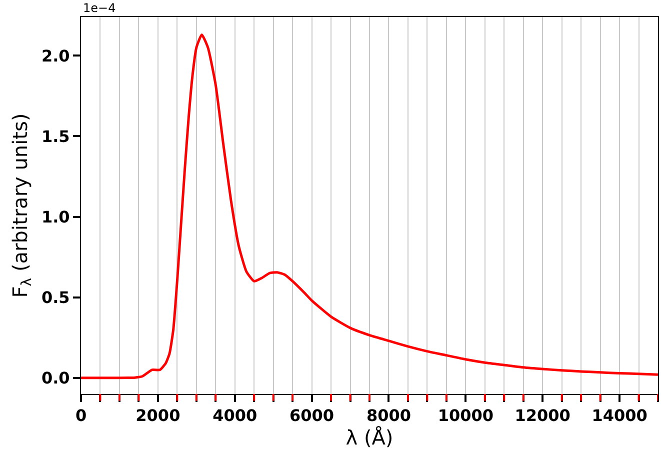 The image size is (661, 466). What do you see at coordinates (542, 416) in the screenshot?
I see `x-tick-label: 12000` at bounding box center [542, 416].